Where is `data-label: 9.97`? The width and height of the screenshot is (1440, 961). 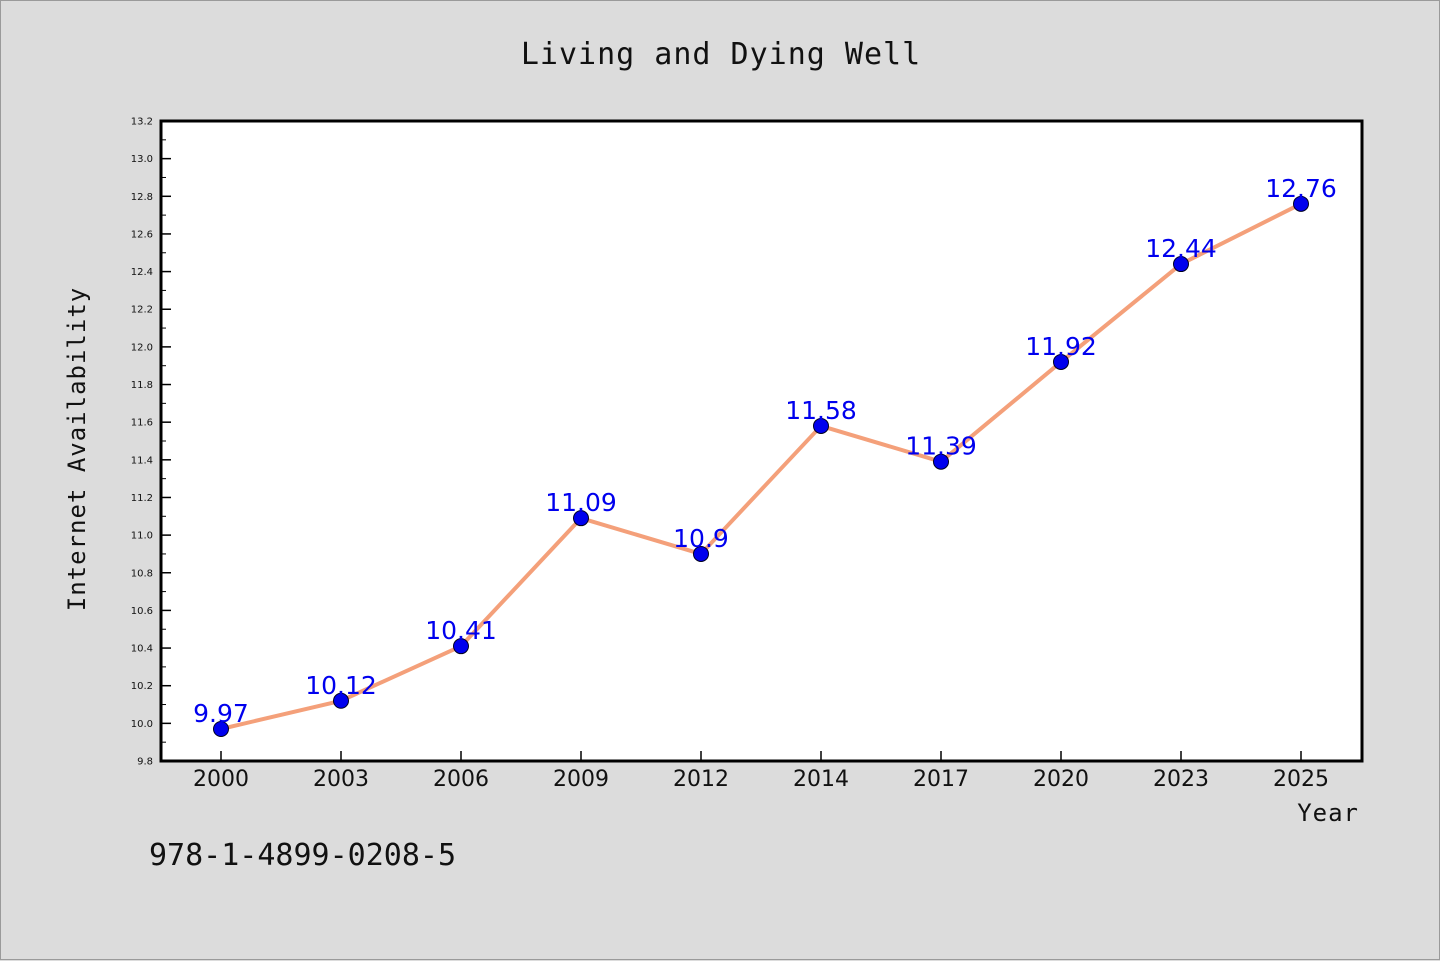 data-label: 9.97 is located at coordinates (221, 713).